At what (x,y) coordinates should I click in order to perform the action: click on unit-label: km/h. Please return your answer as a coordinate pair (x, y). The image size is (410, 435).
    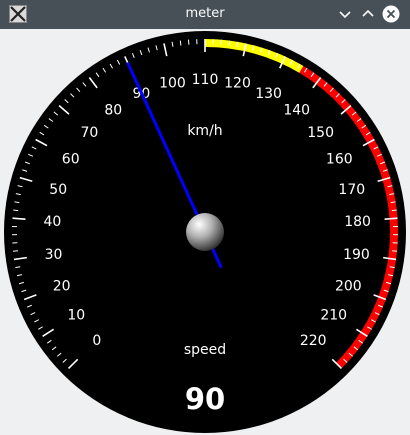
    Looking at the image, I should click on (204, 131).